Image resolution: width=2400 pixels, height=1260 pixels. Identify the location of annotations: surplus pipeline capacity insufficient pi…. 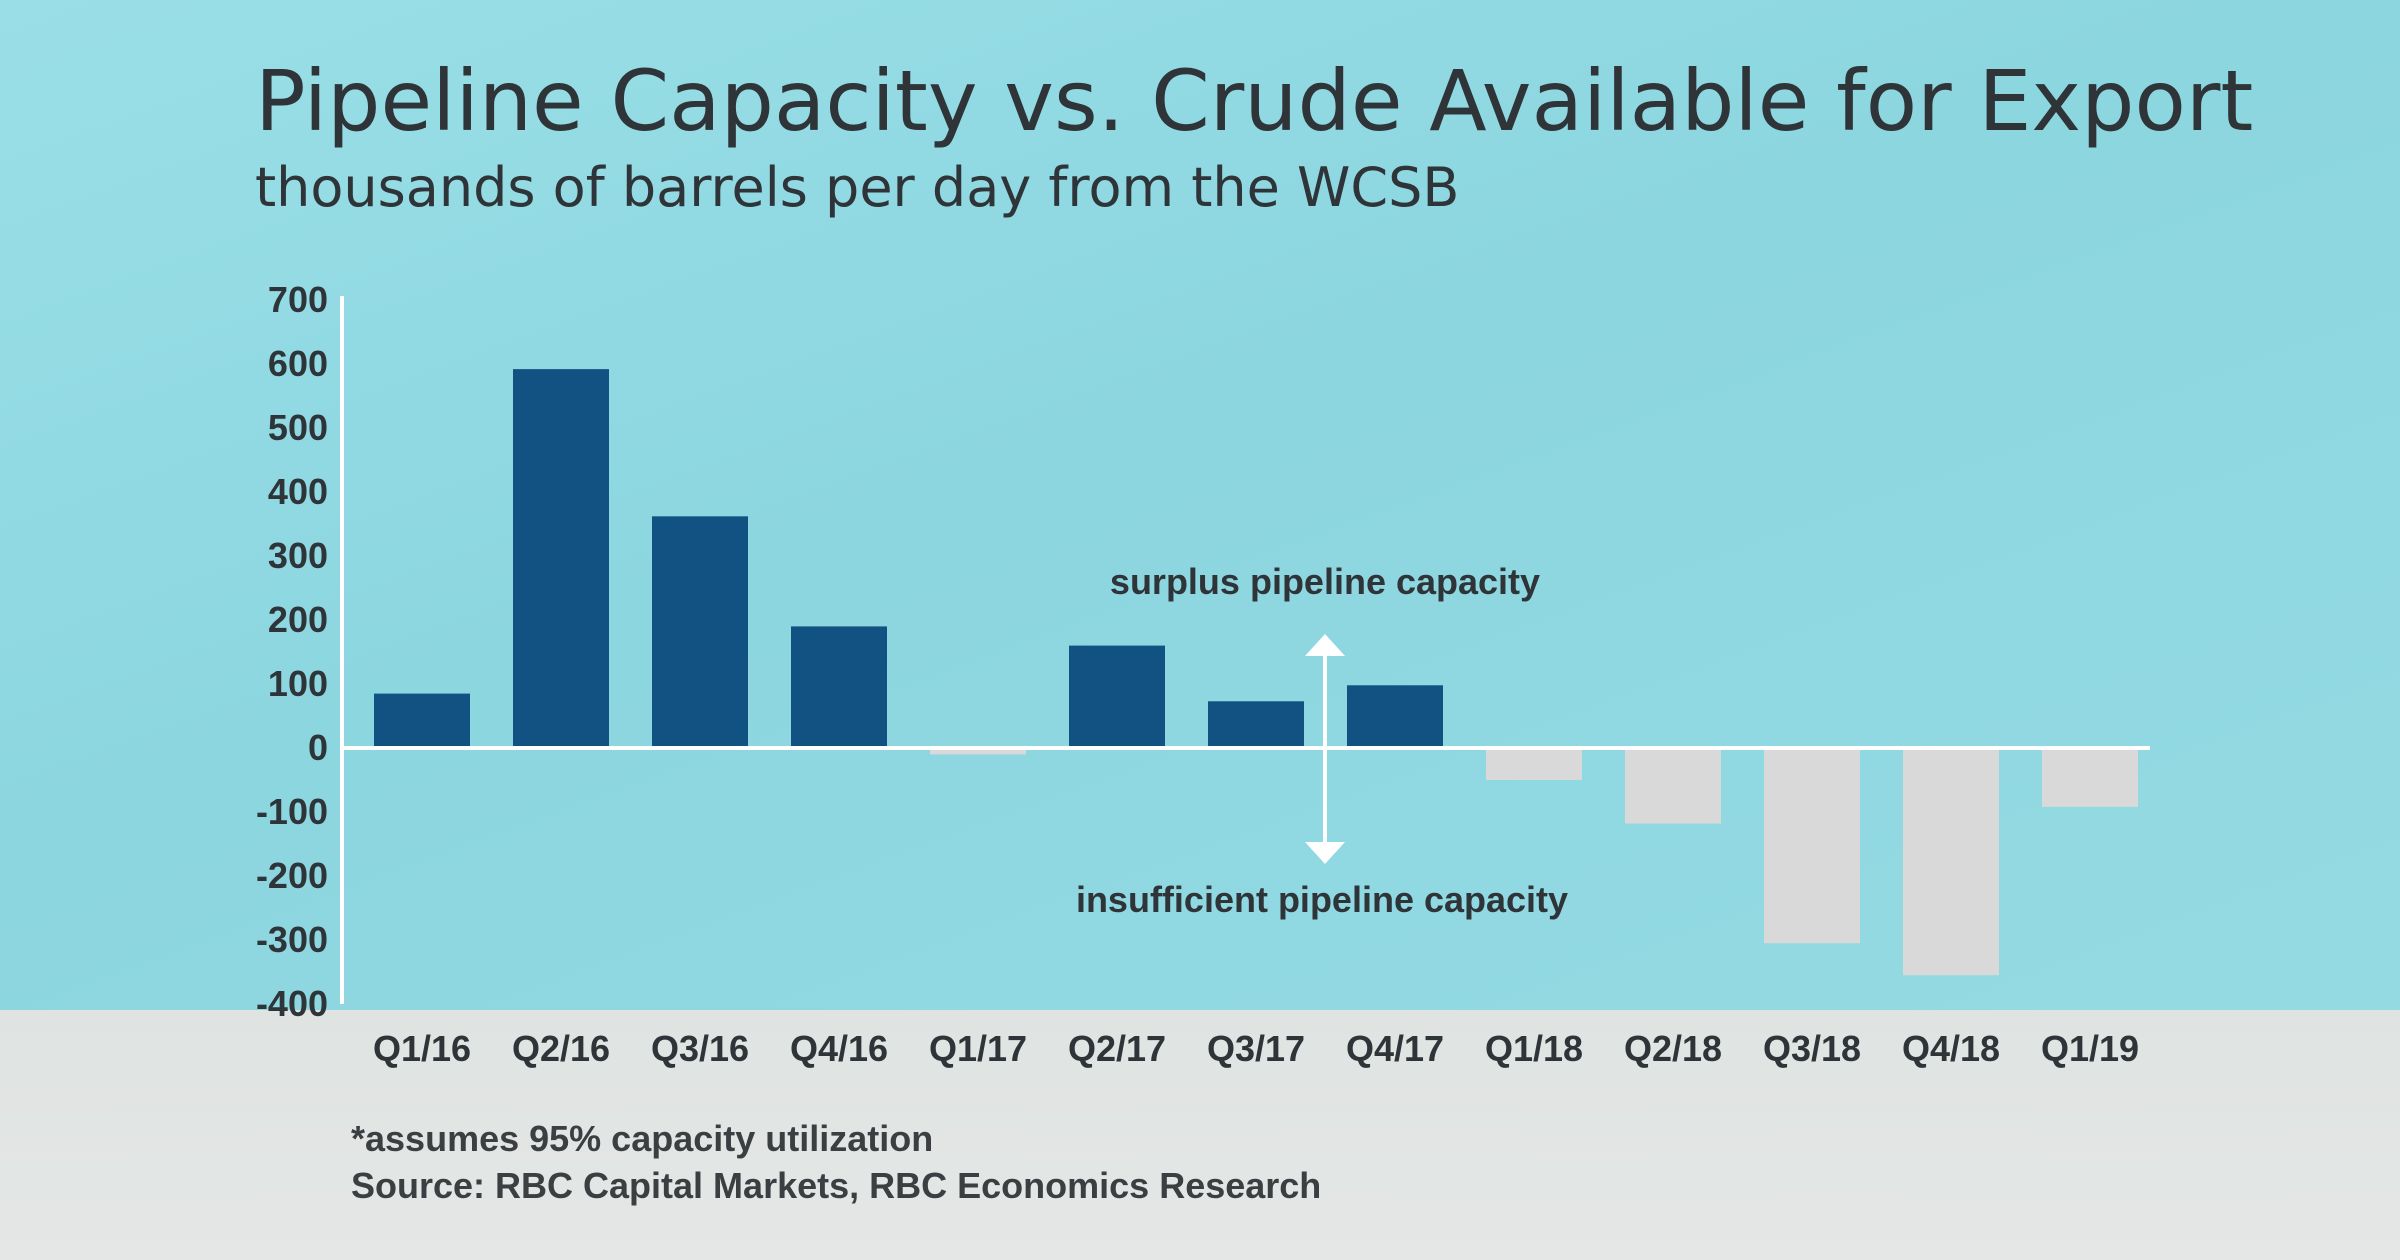
(1322, 740).